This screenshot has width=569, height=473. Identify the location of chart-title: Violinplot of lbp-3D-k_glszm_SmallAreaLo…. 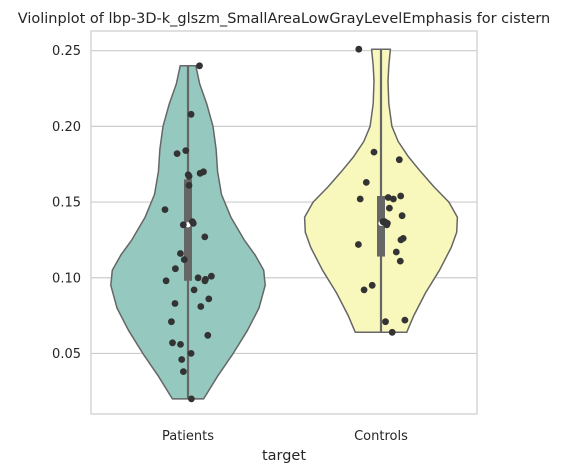
(284, 19).